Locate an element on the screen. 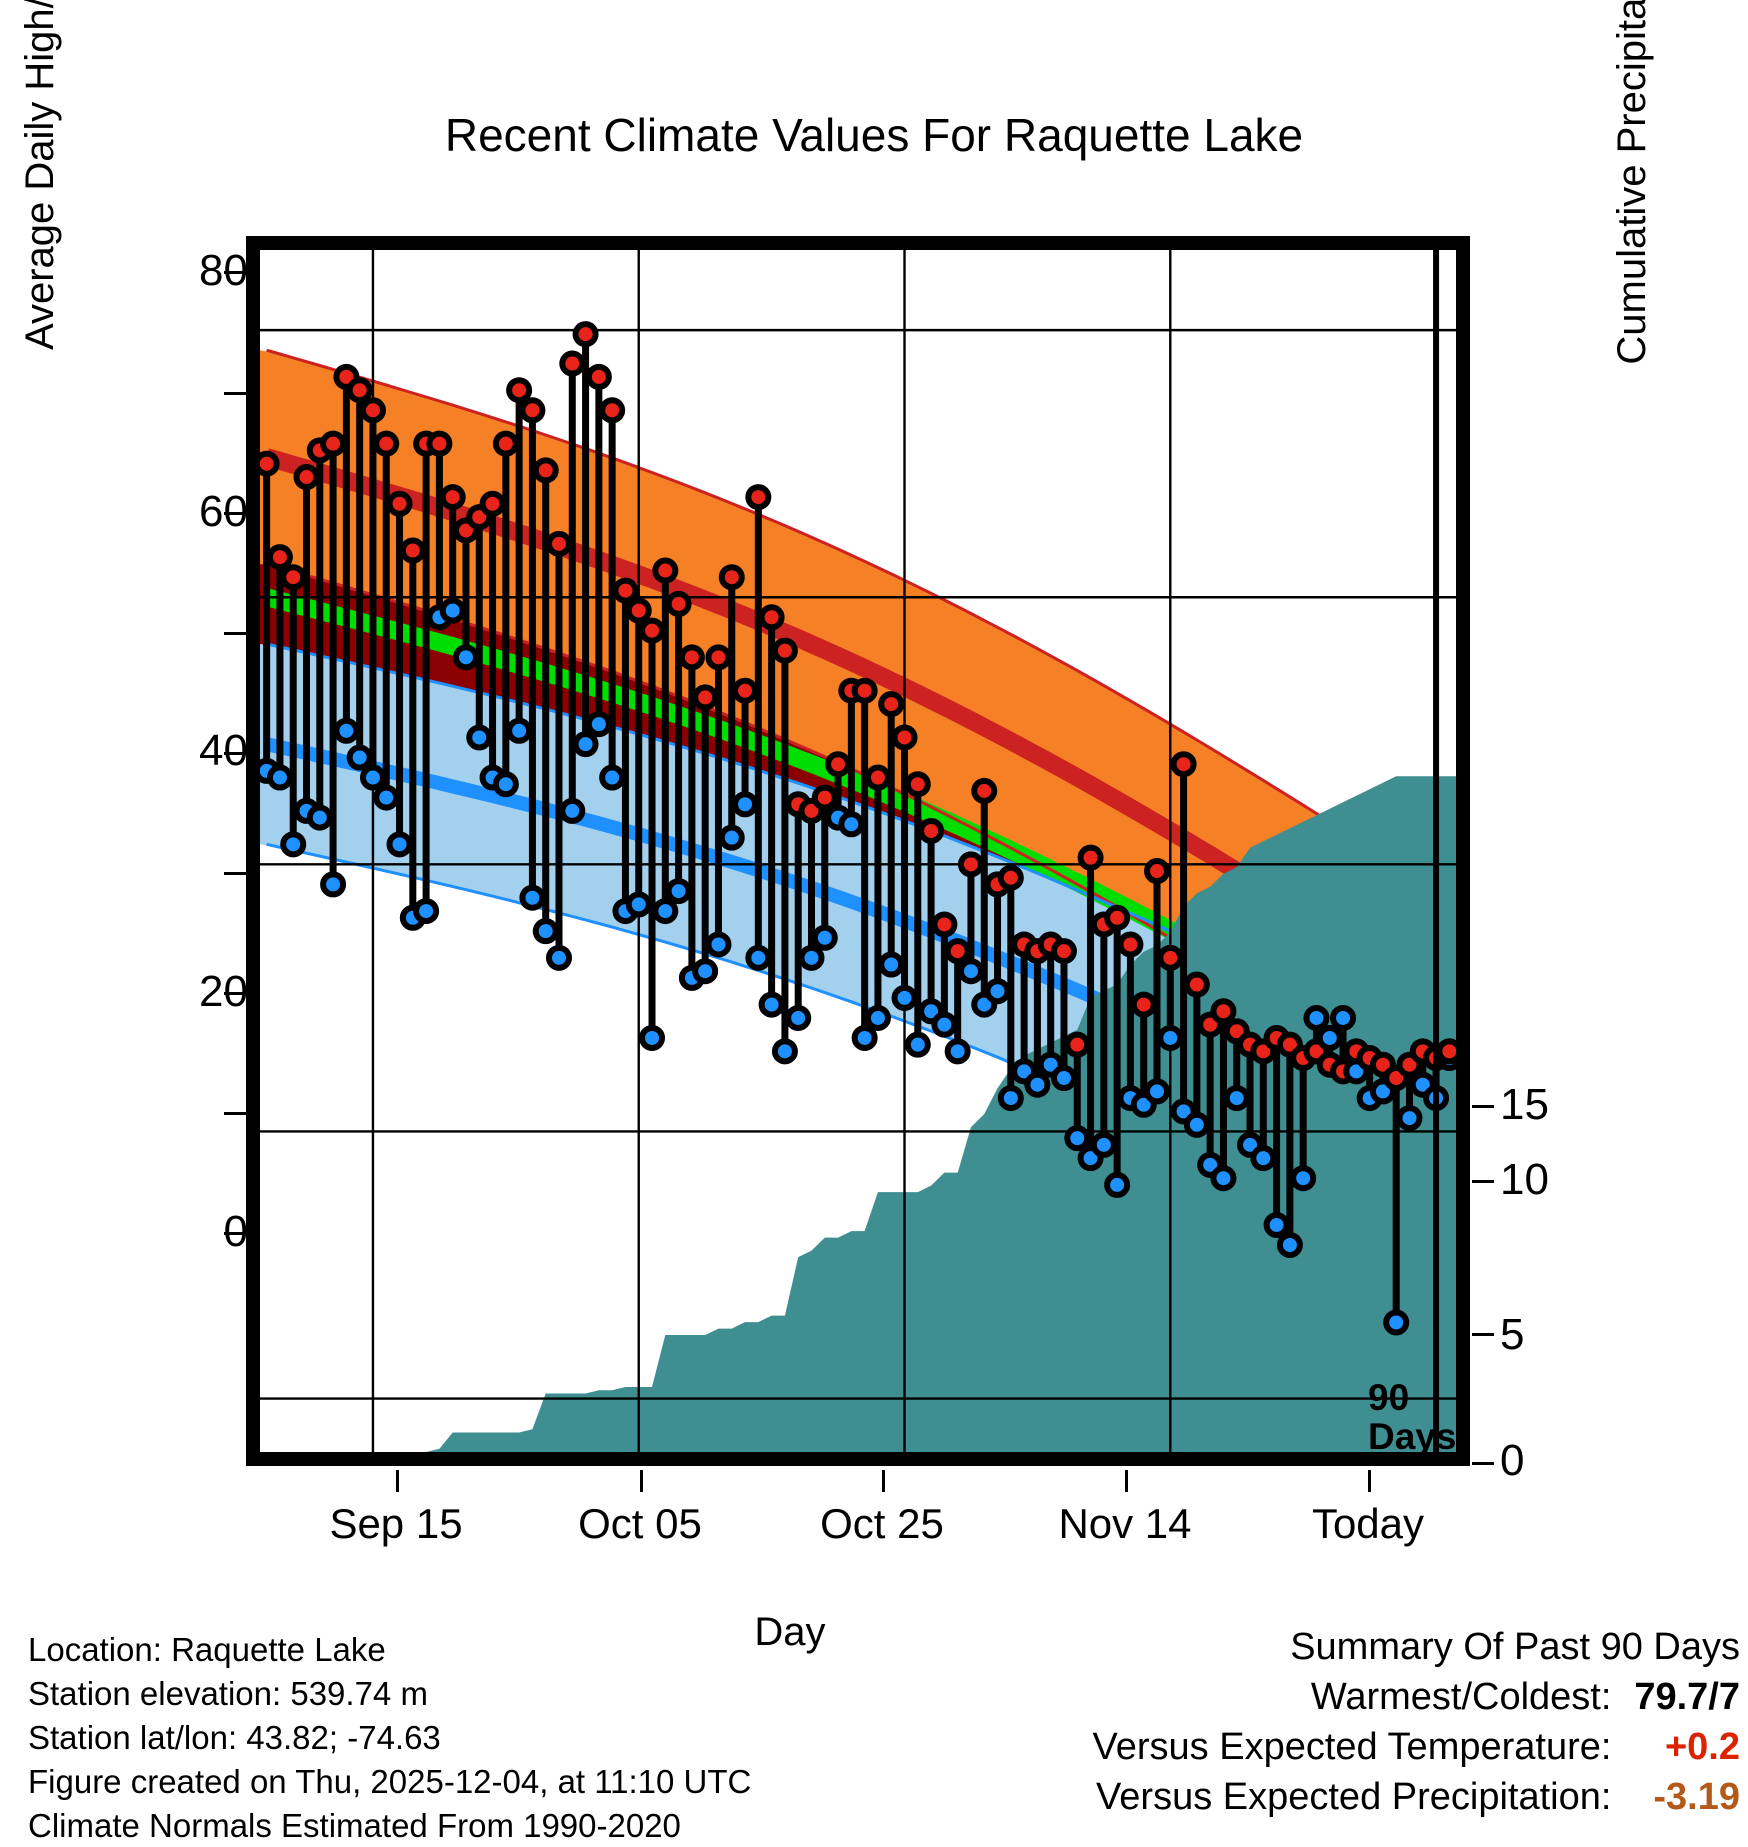  summary-label-warmest-coldest: Warmest/Coldest: is located at coordinates (1461, 1697).